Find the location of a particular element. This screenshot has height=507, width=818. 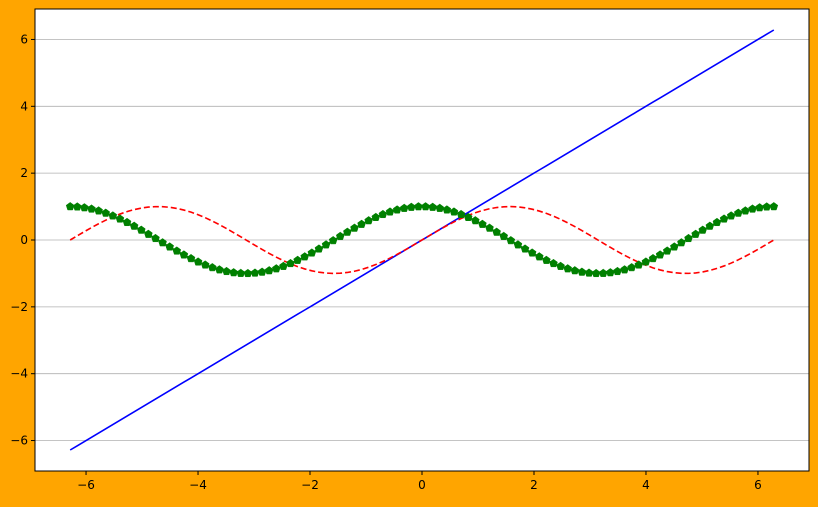

x-tick-label: −2 is located at coordinates (310, 485).